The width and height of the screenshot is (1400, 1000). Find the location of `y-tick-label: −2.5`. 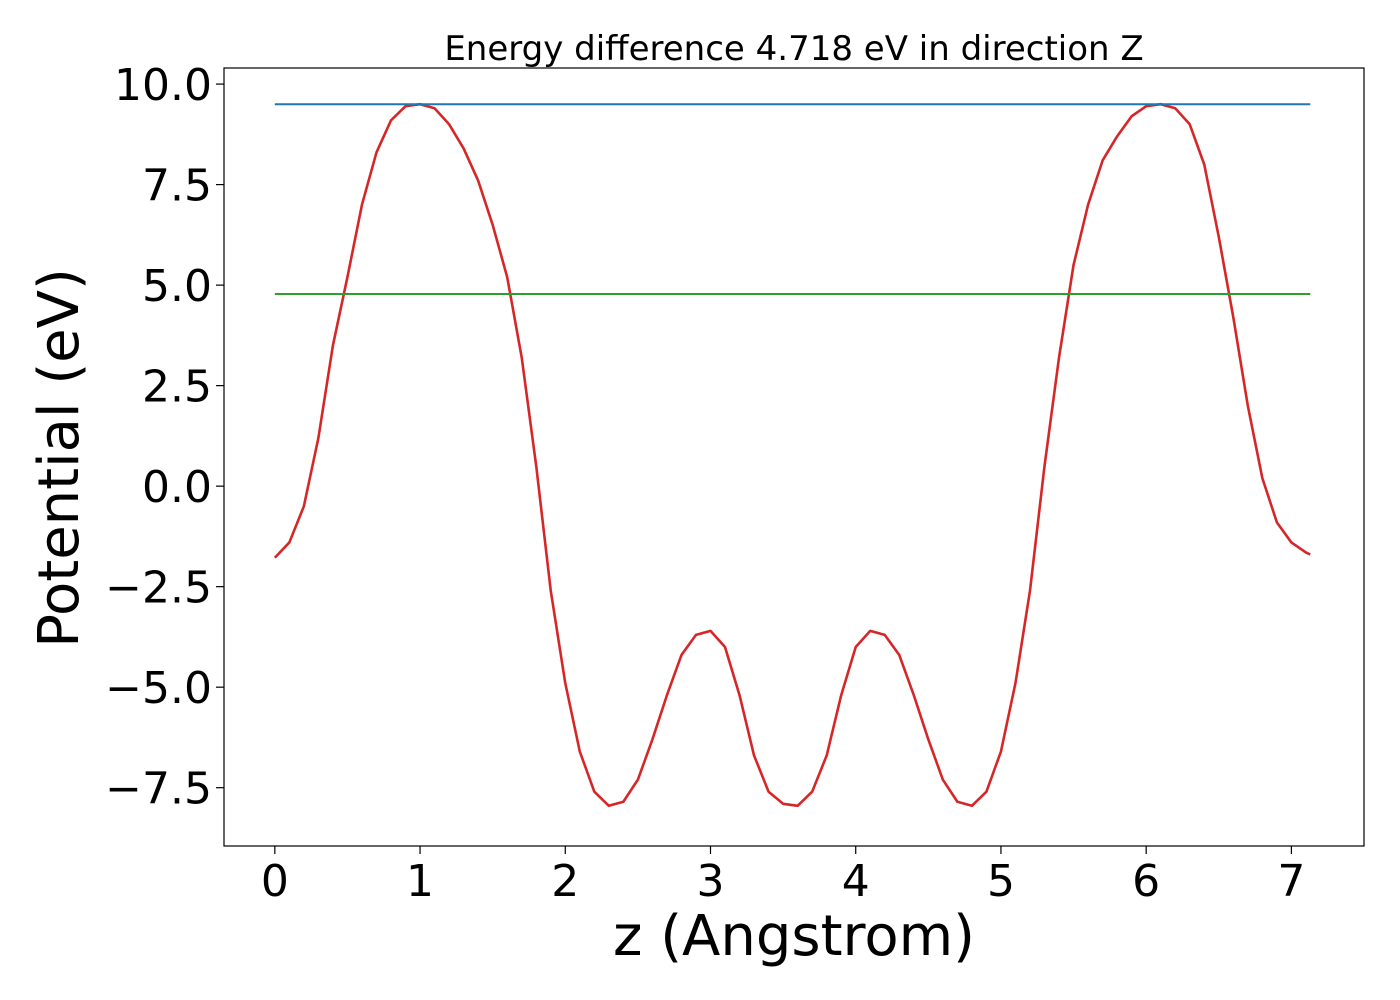

y-tick-label: −2.5 is located at coordinates (158, 588).